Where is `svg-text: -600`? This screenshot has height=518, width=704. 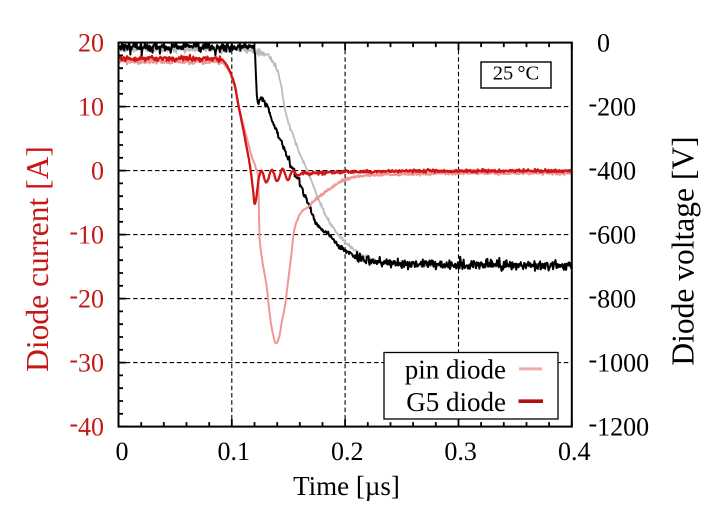
svg-text: -600 is located at coordinates (613, 233).